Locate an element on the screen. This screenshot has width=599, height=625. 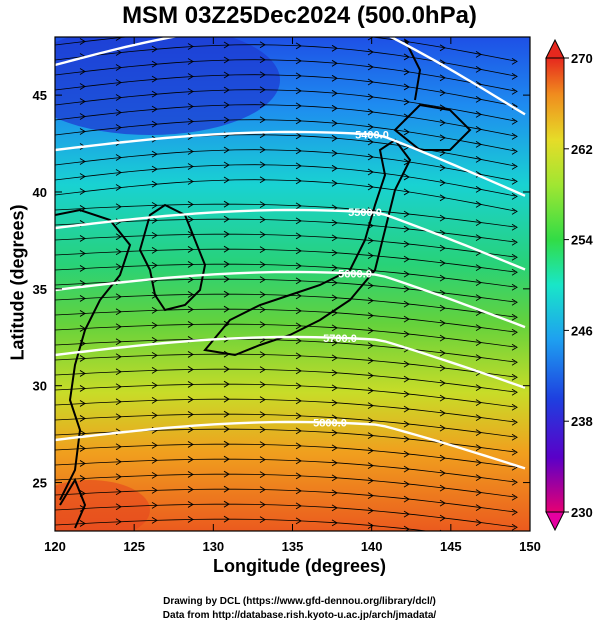
x-tick-label: 145 is located at coordinates (451, 546).